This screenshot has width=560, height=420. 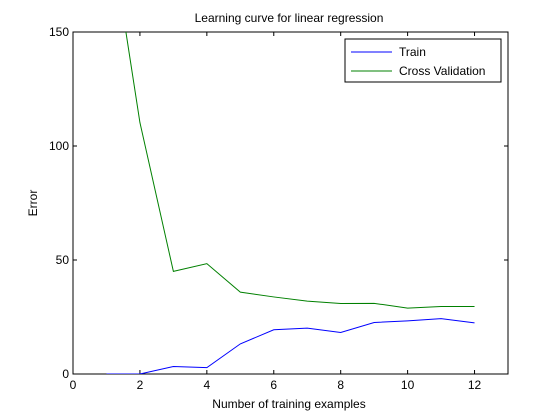 I want to click on x-tick-label: 8, so click(x=340, y=385).